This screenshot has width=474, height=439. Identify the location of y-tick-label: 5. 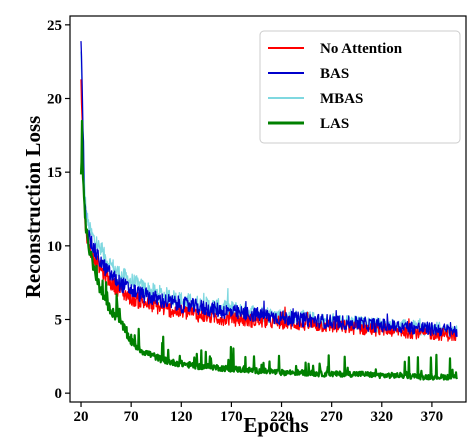
(59, 320).